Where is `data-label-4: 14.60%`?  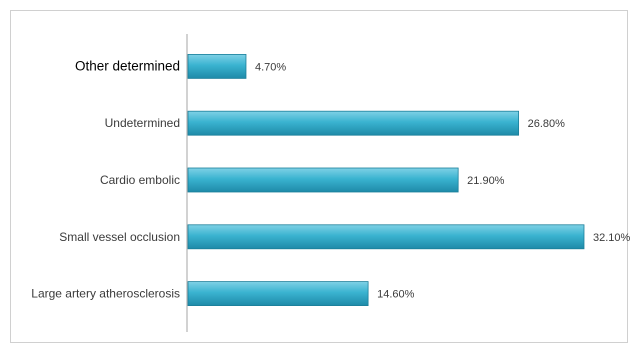
data-label-4: 14.60% is located at coordinates (396, 295).